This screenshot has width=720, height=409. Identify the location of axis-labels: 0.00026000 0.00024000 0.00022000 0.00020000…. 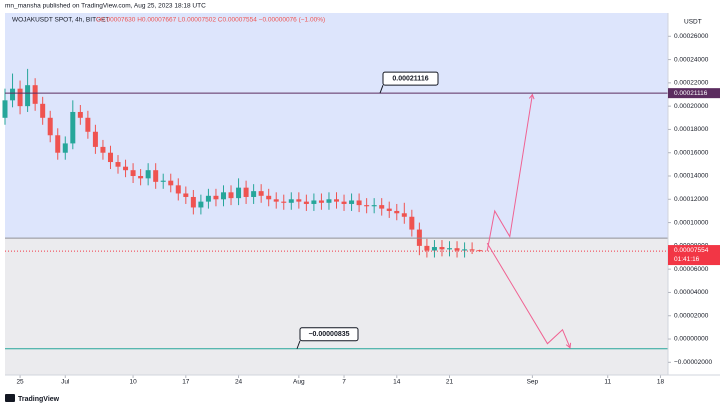
(690, 199).